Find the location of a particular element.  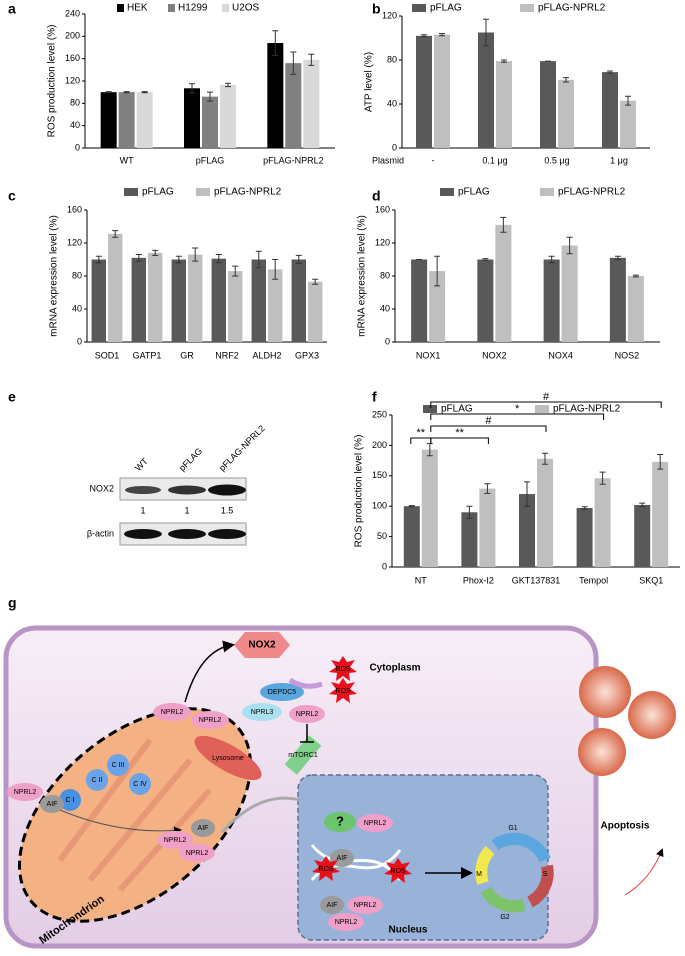

cycle-s is located at coordinates (540, 886).